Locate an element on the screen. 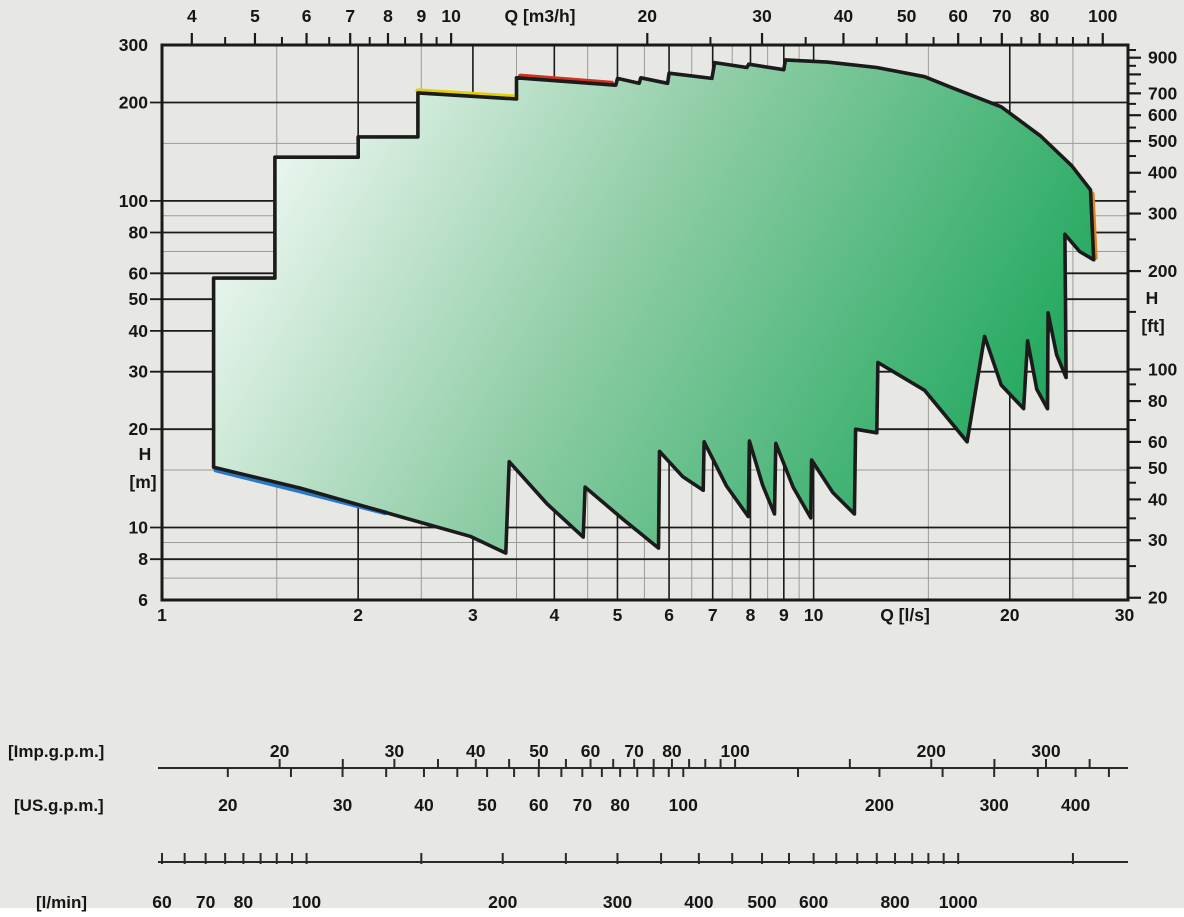 This screenshot has width=1184, height=917. right-axis-tick-label: 20 is located at coordinates (1158, 598).